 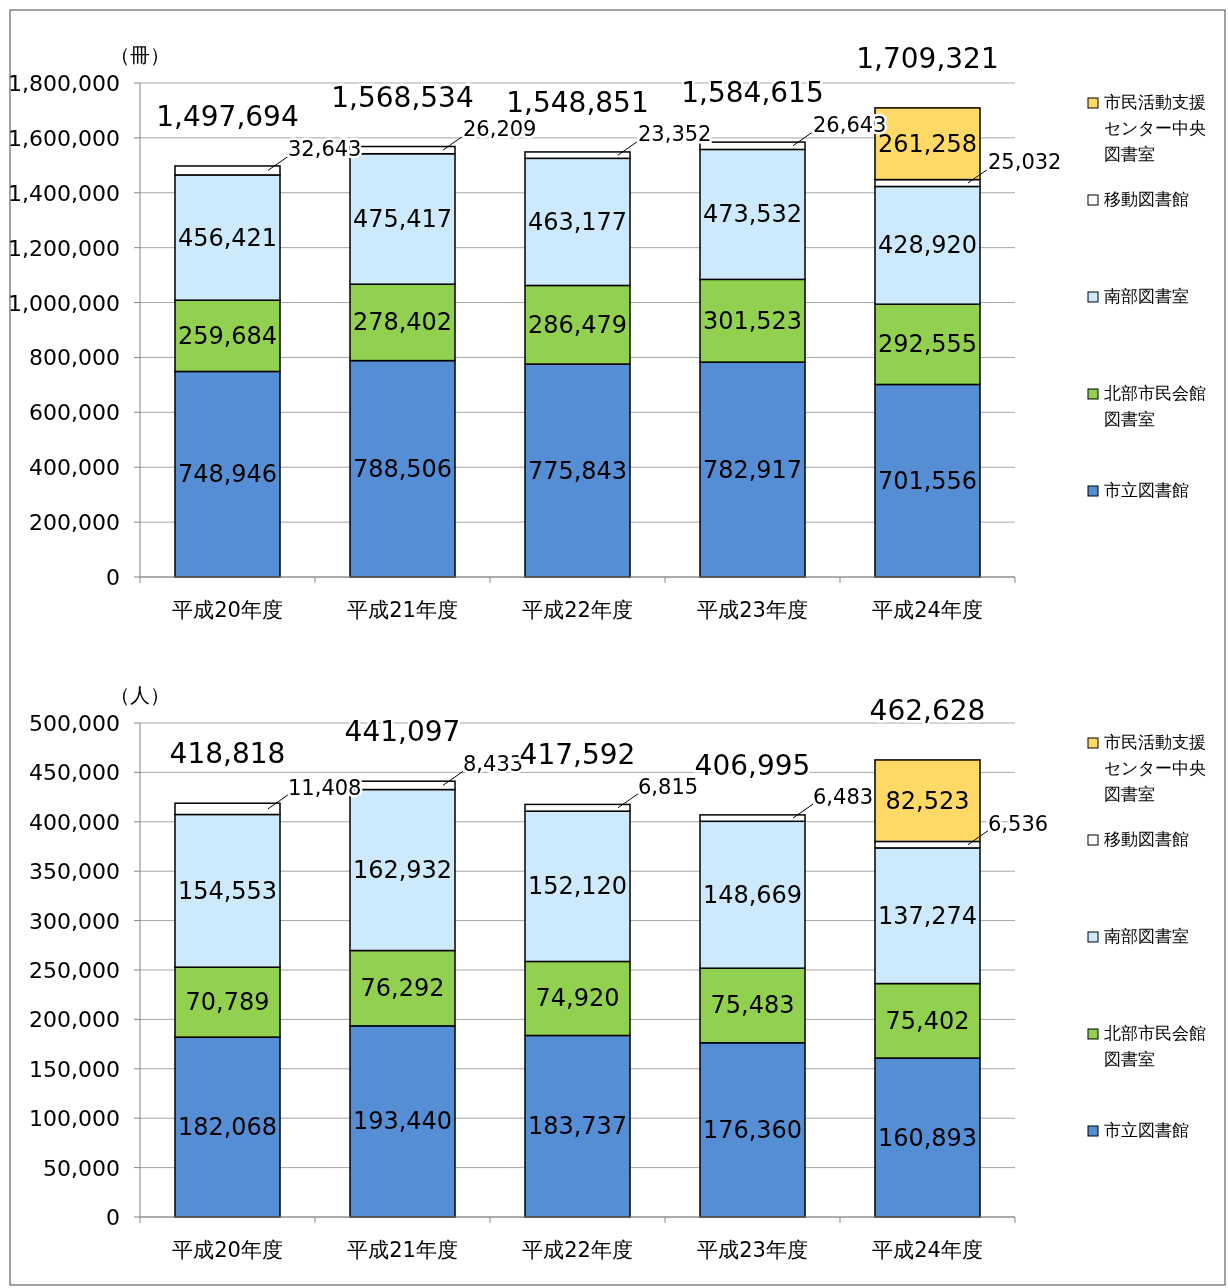 What do you see at coordinates (227, 1127) in the screenshot?
I see `data-label: 182,068` at bounding box center [227, 1127].